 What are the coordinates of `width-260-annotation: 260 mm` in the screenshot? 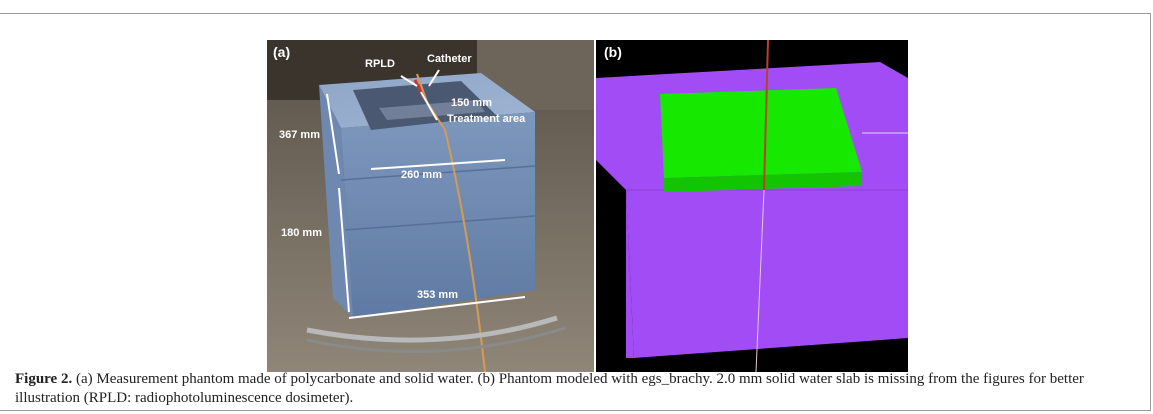 It's located at (421, 175).